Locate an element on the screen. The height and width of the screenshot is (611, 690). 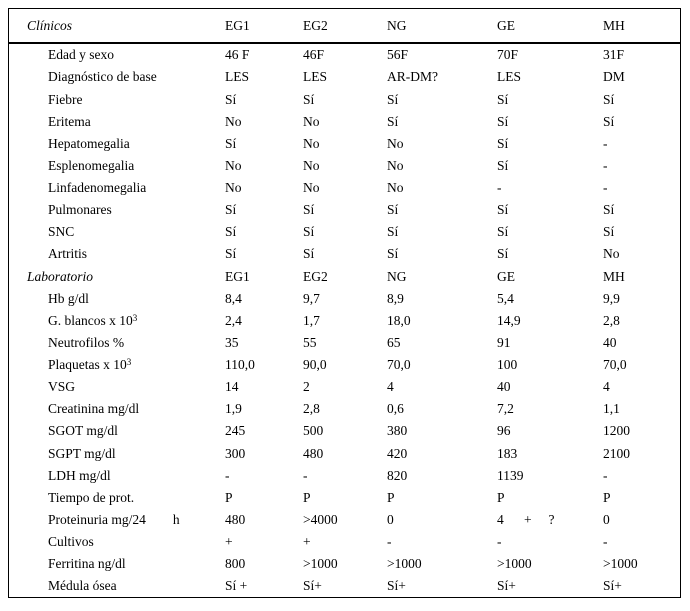
row-label: Médula ósea is located at coordinates (117, 586).